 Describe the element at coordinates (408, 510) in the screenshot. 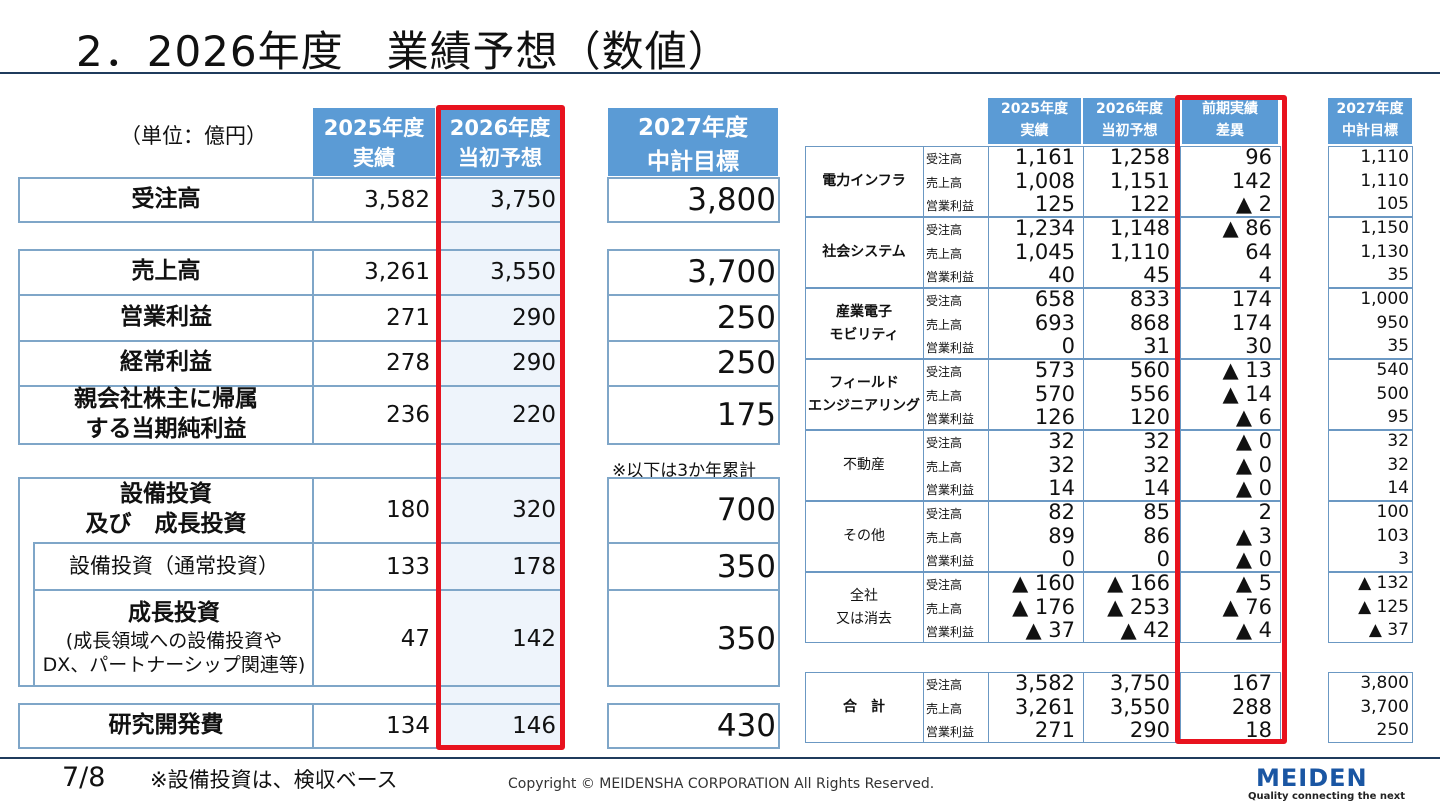

I see `value-2025: 180` at that location.